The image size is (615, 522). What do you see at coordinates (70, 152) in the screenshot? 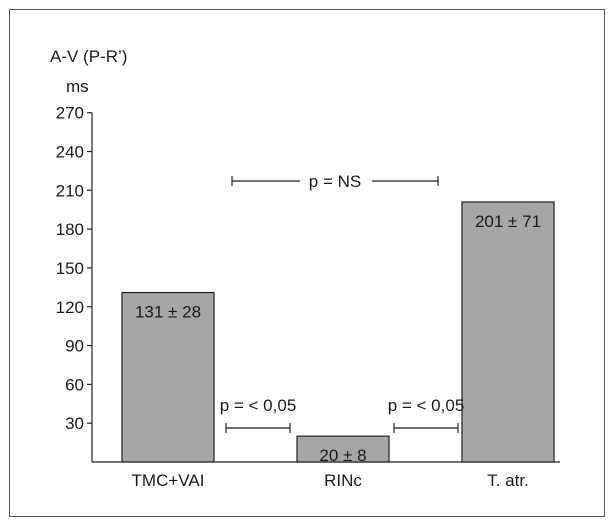
I see `y-tick-label: 240` at bounding box center [70, 152].